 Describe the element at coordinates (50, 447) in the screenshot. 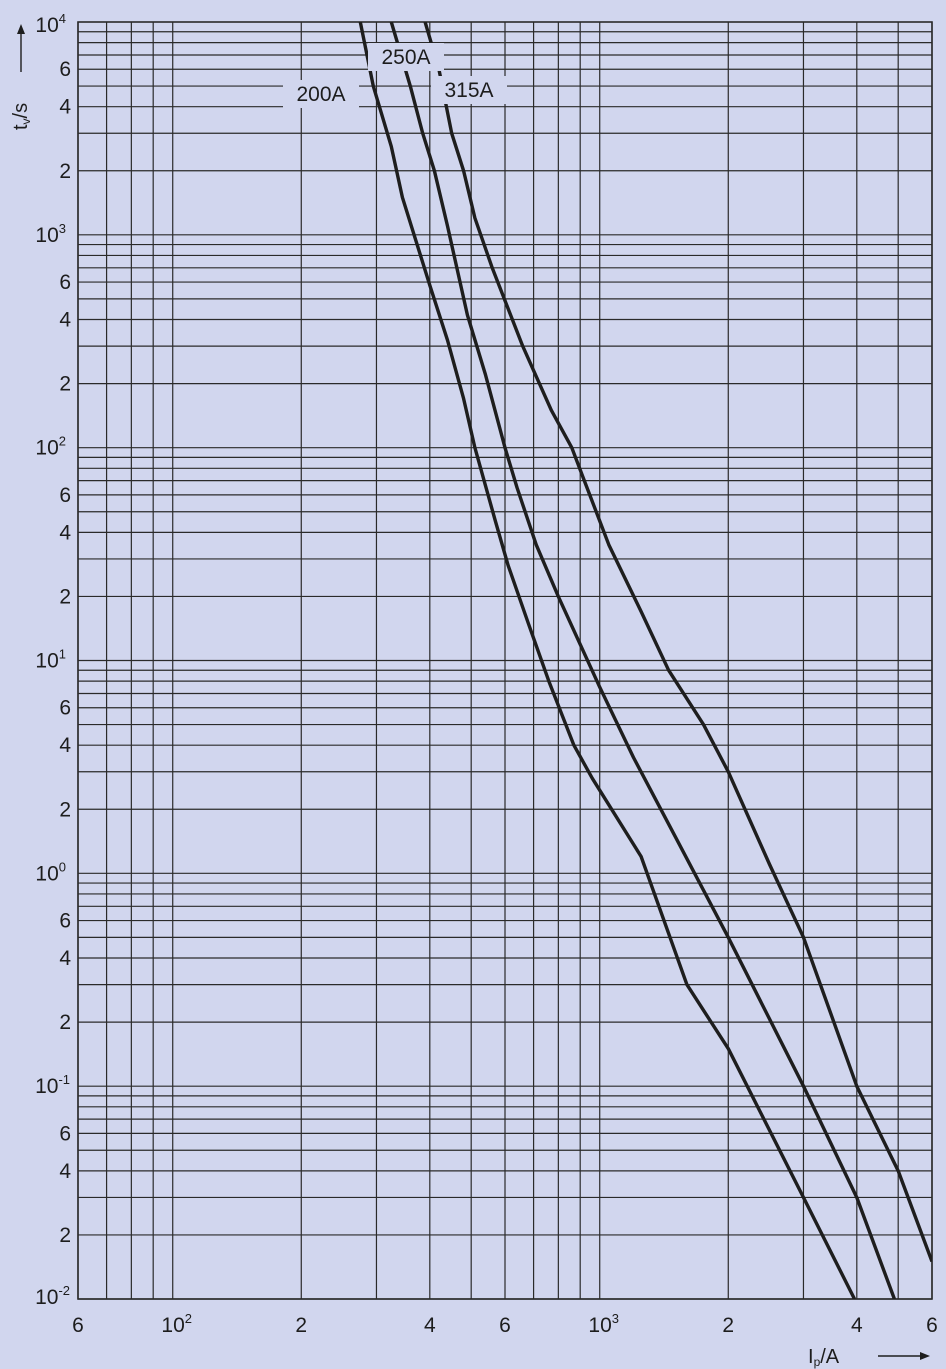

I see `y-tick-label: 10²` at that location.